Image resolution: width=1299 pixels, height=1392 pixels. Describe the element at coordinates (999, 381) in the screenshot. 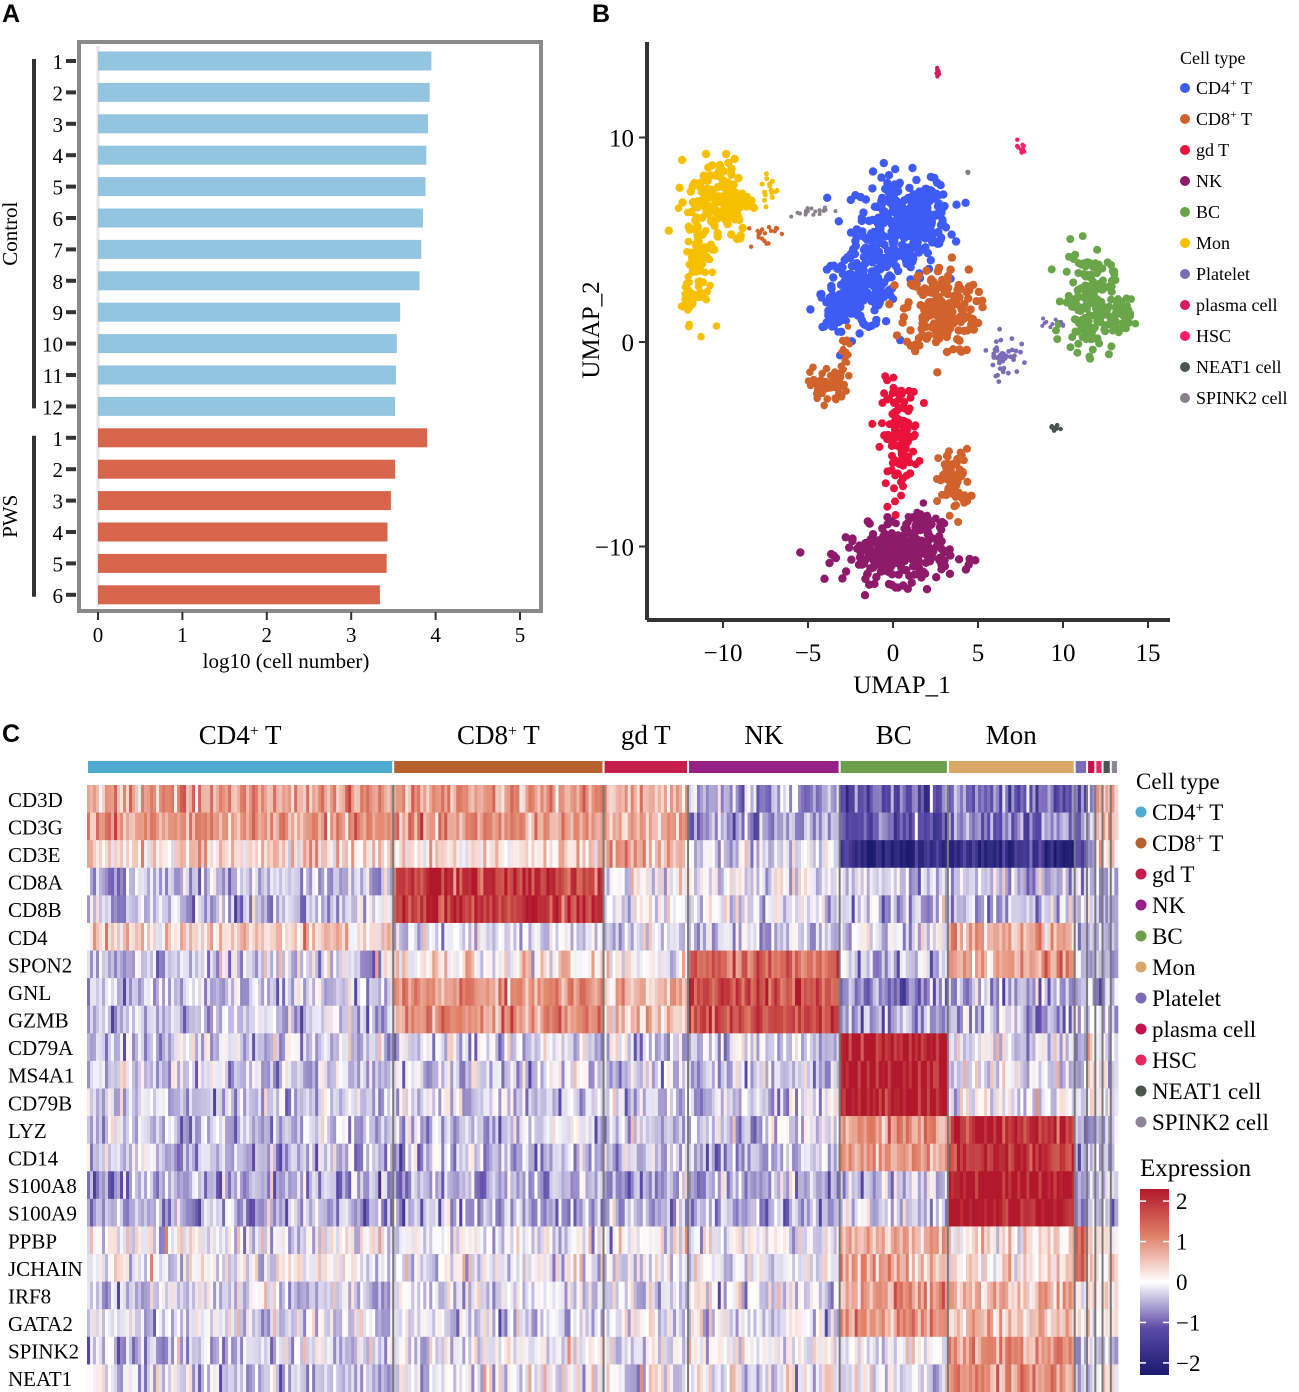

I see `point-platelet` at that location.